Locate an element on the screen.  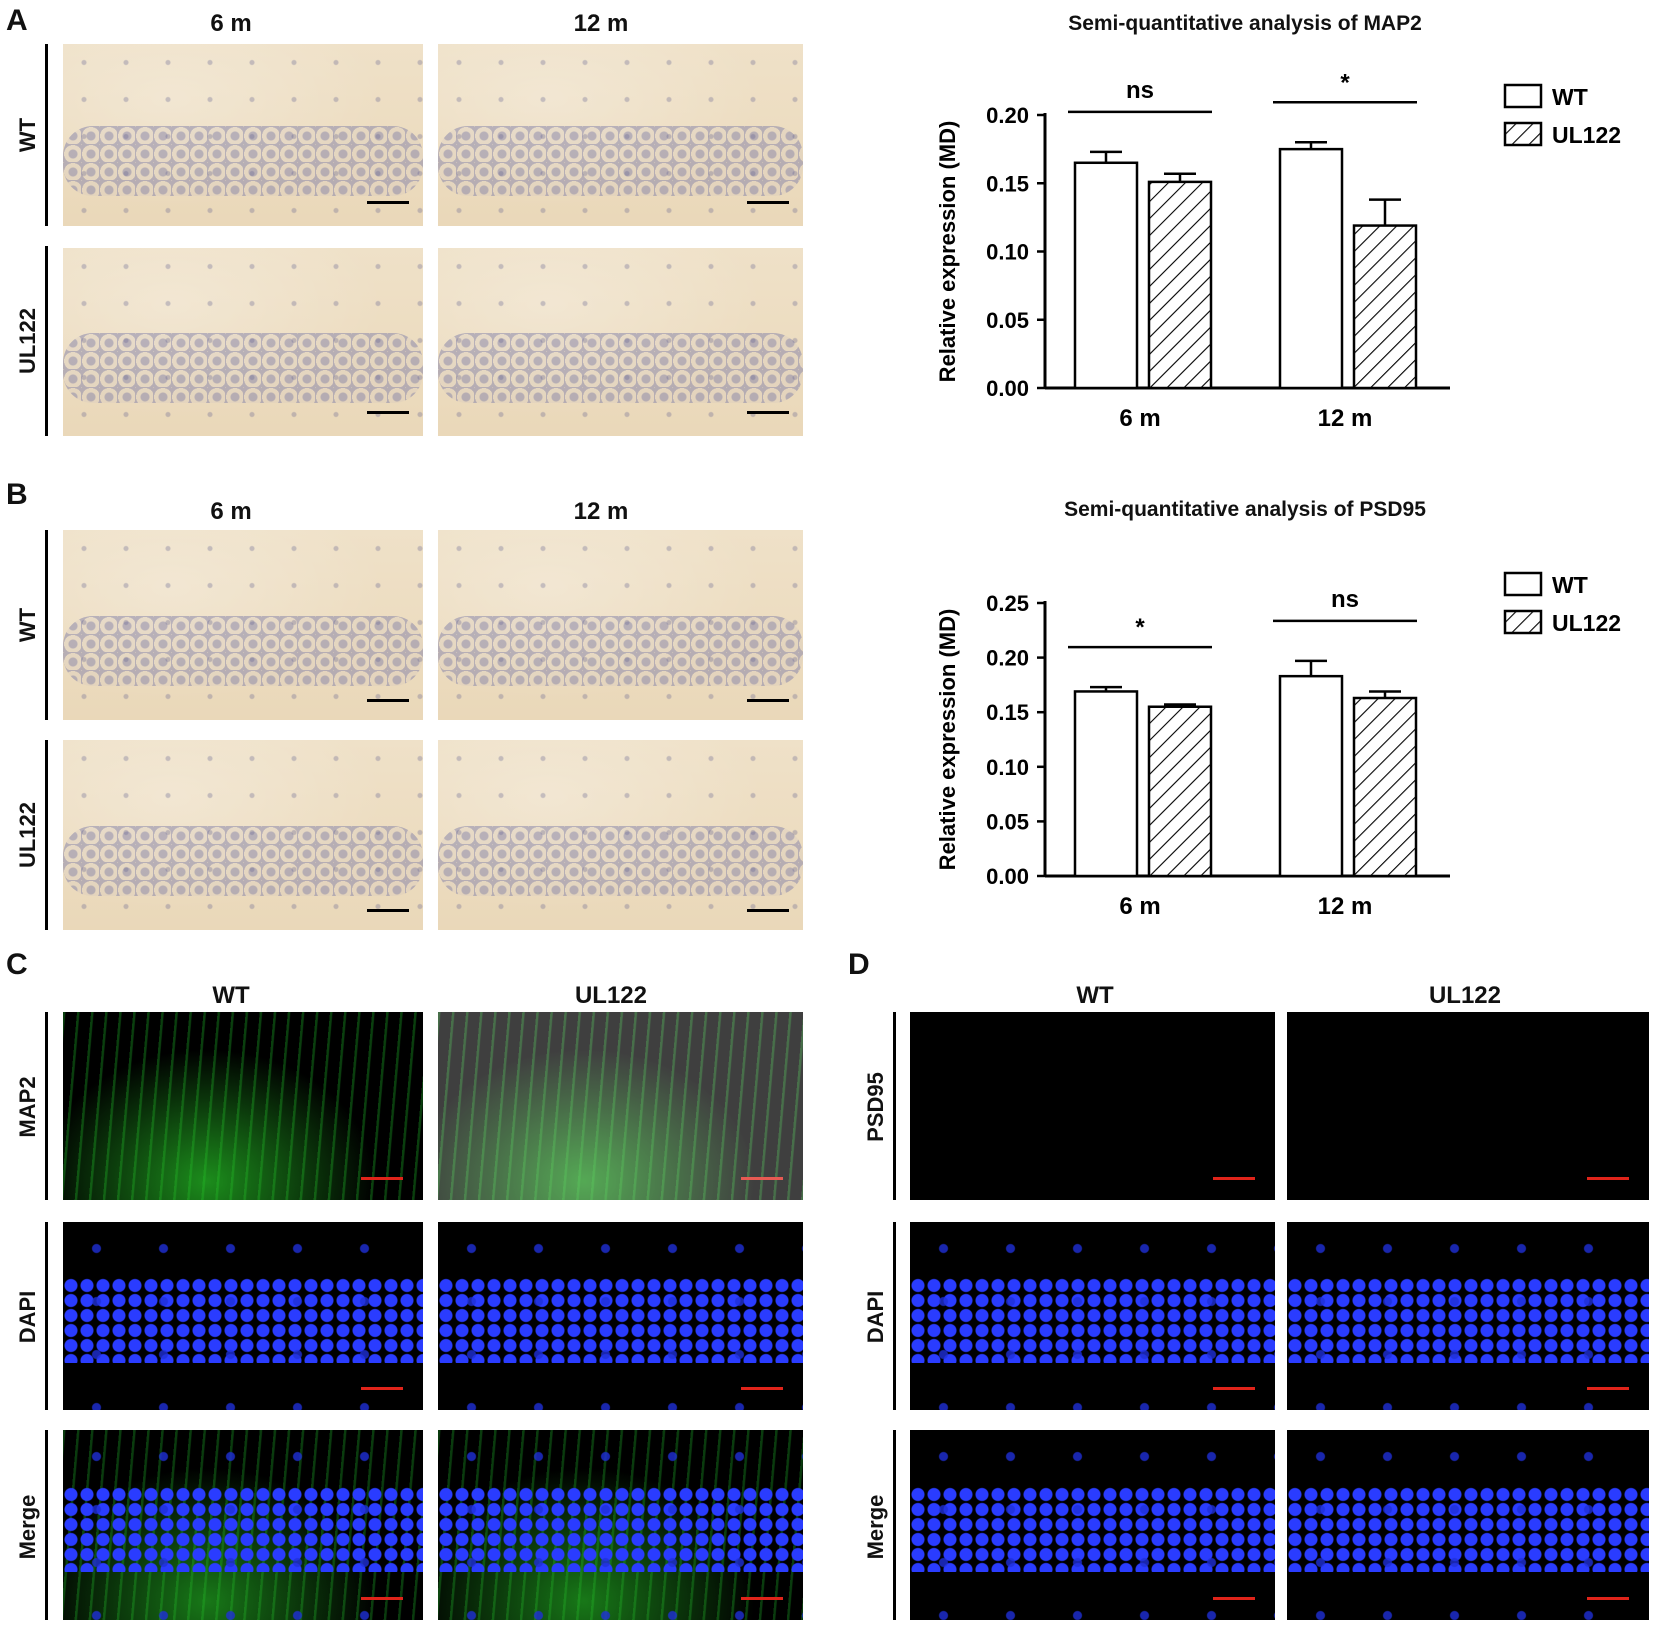
chart-a-title: Semi-quantitative analysis of MAP2 is located at coordinates (1245, 23).